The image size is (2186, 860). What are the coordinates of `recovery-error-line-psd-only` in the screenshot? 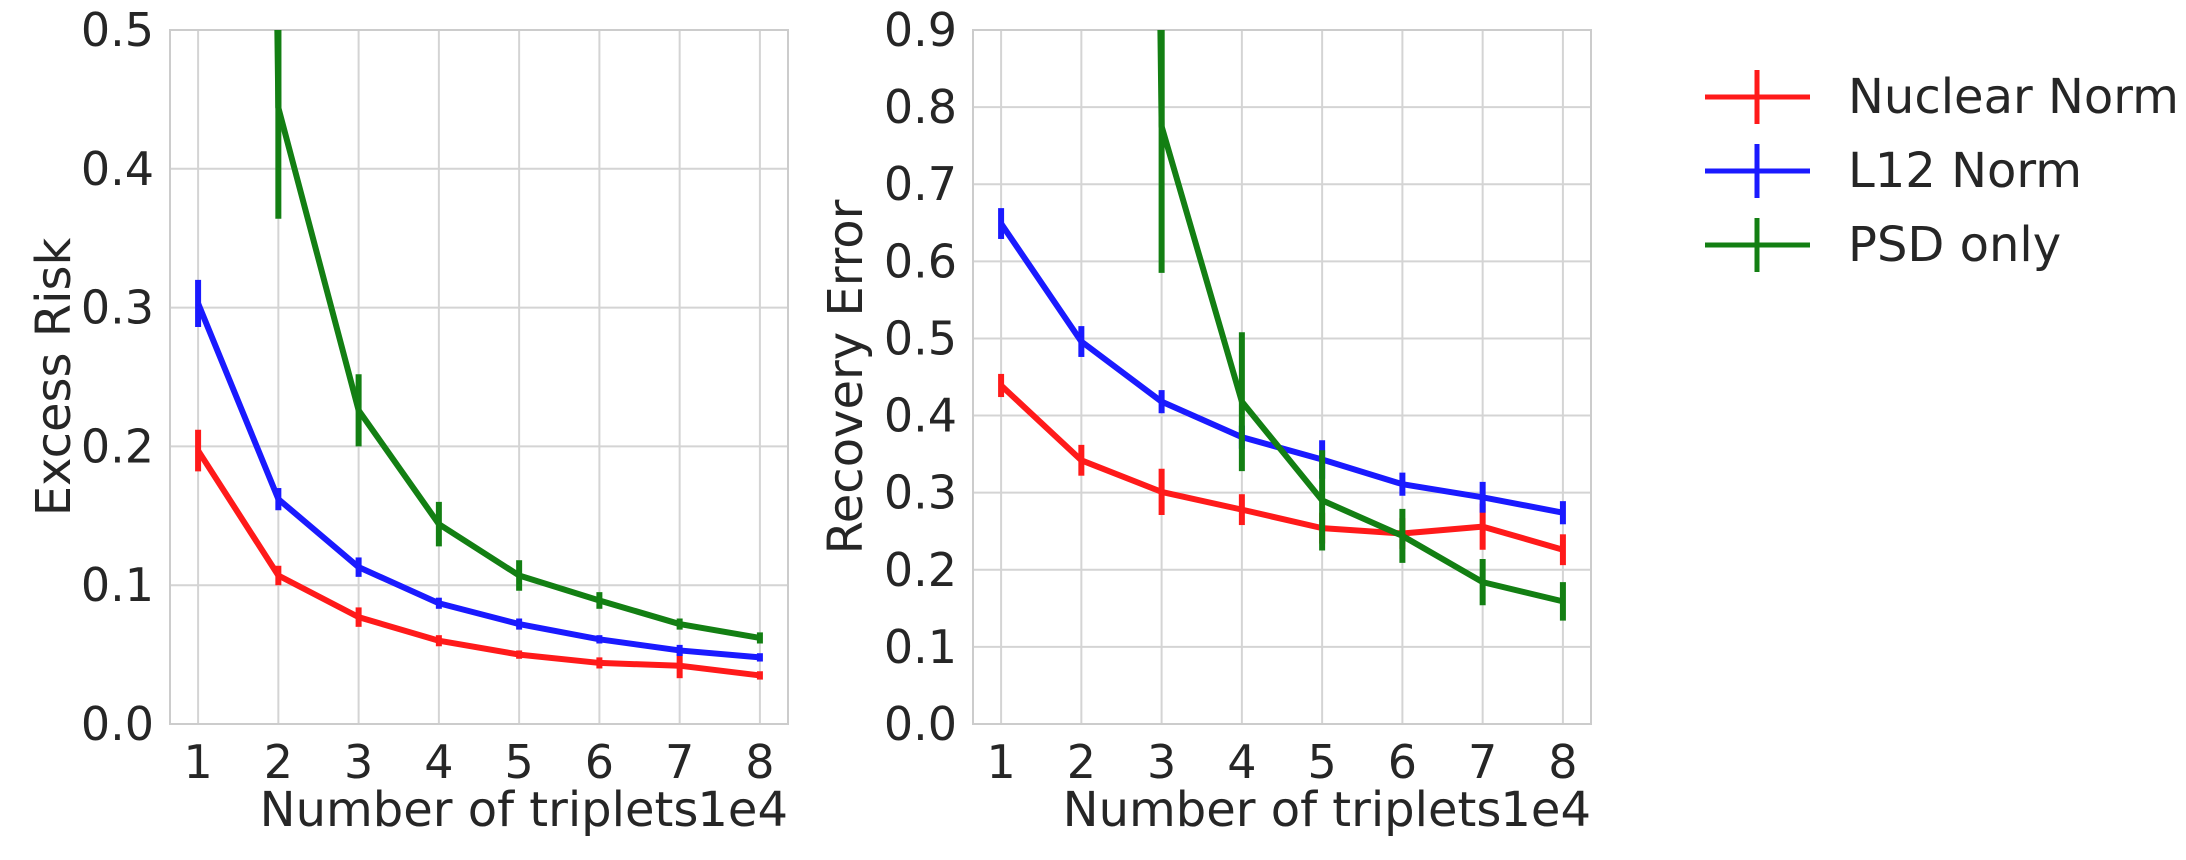 It's located at (1360, 317).